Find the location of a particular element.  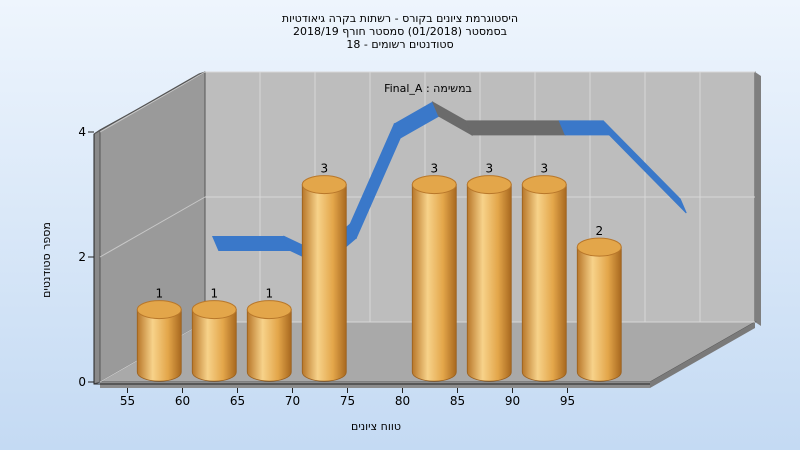

chart-subtitle: Final_A : במשימה is located at coordinates (428, 88).